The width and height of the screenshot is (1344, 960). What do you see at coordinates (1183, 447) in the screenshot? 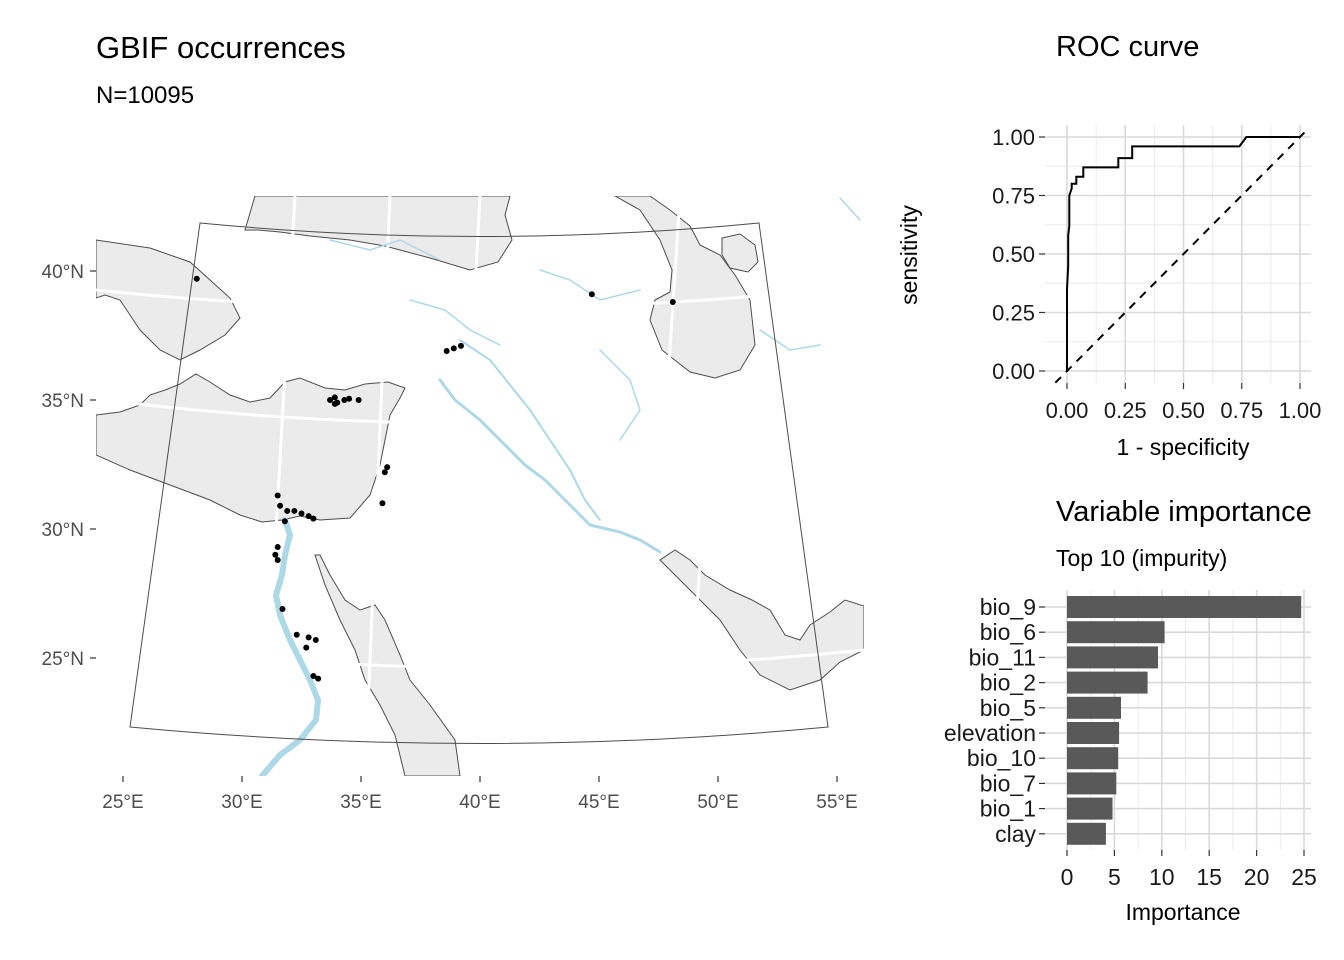
I see `roc-xlabel: 1 - specificity` at bounding box center [1183, 447].